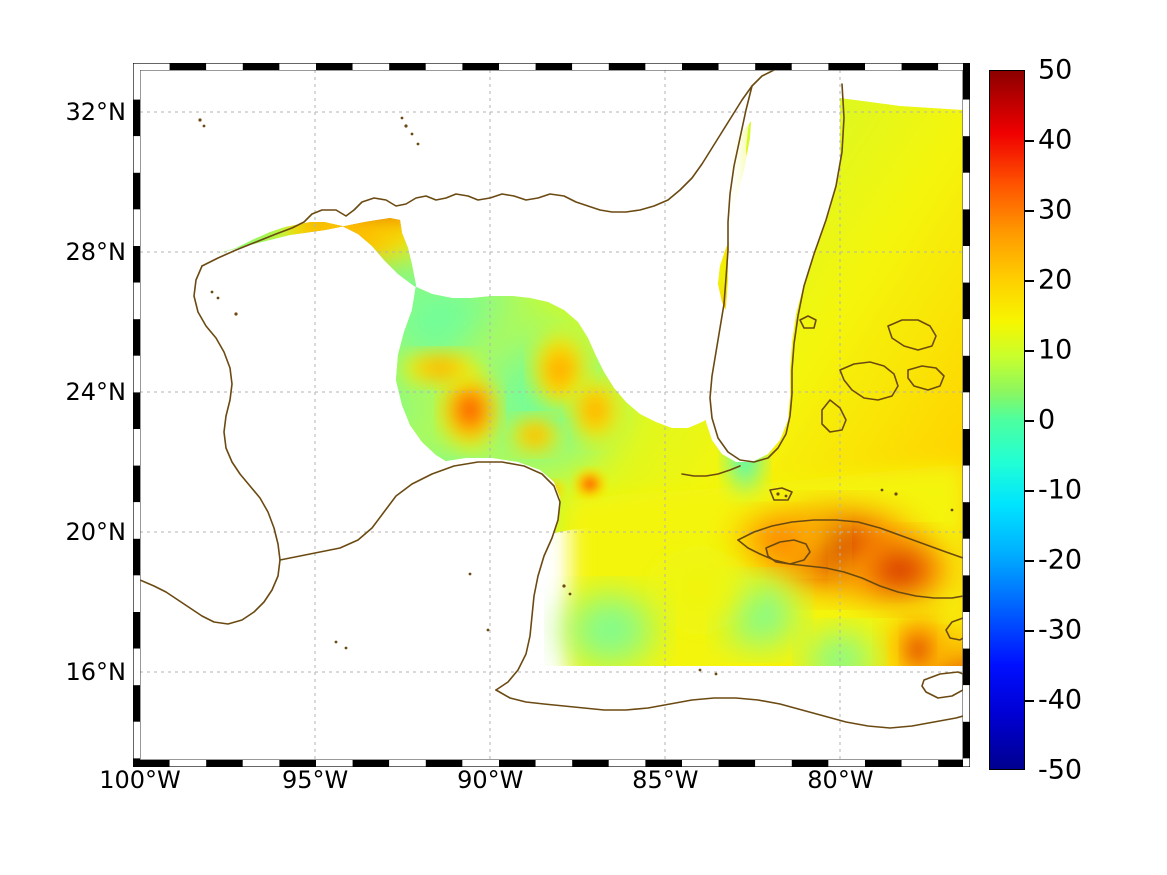  What do you see at coordinates (1055, 140) in the screenshot?
I see `colorbar-tick-label-1: 40` at bounding box center [1055, 140].